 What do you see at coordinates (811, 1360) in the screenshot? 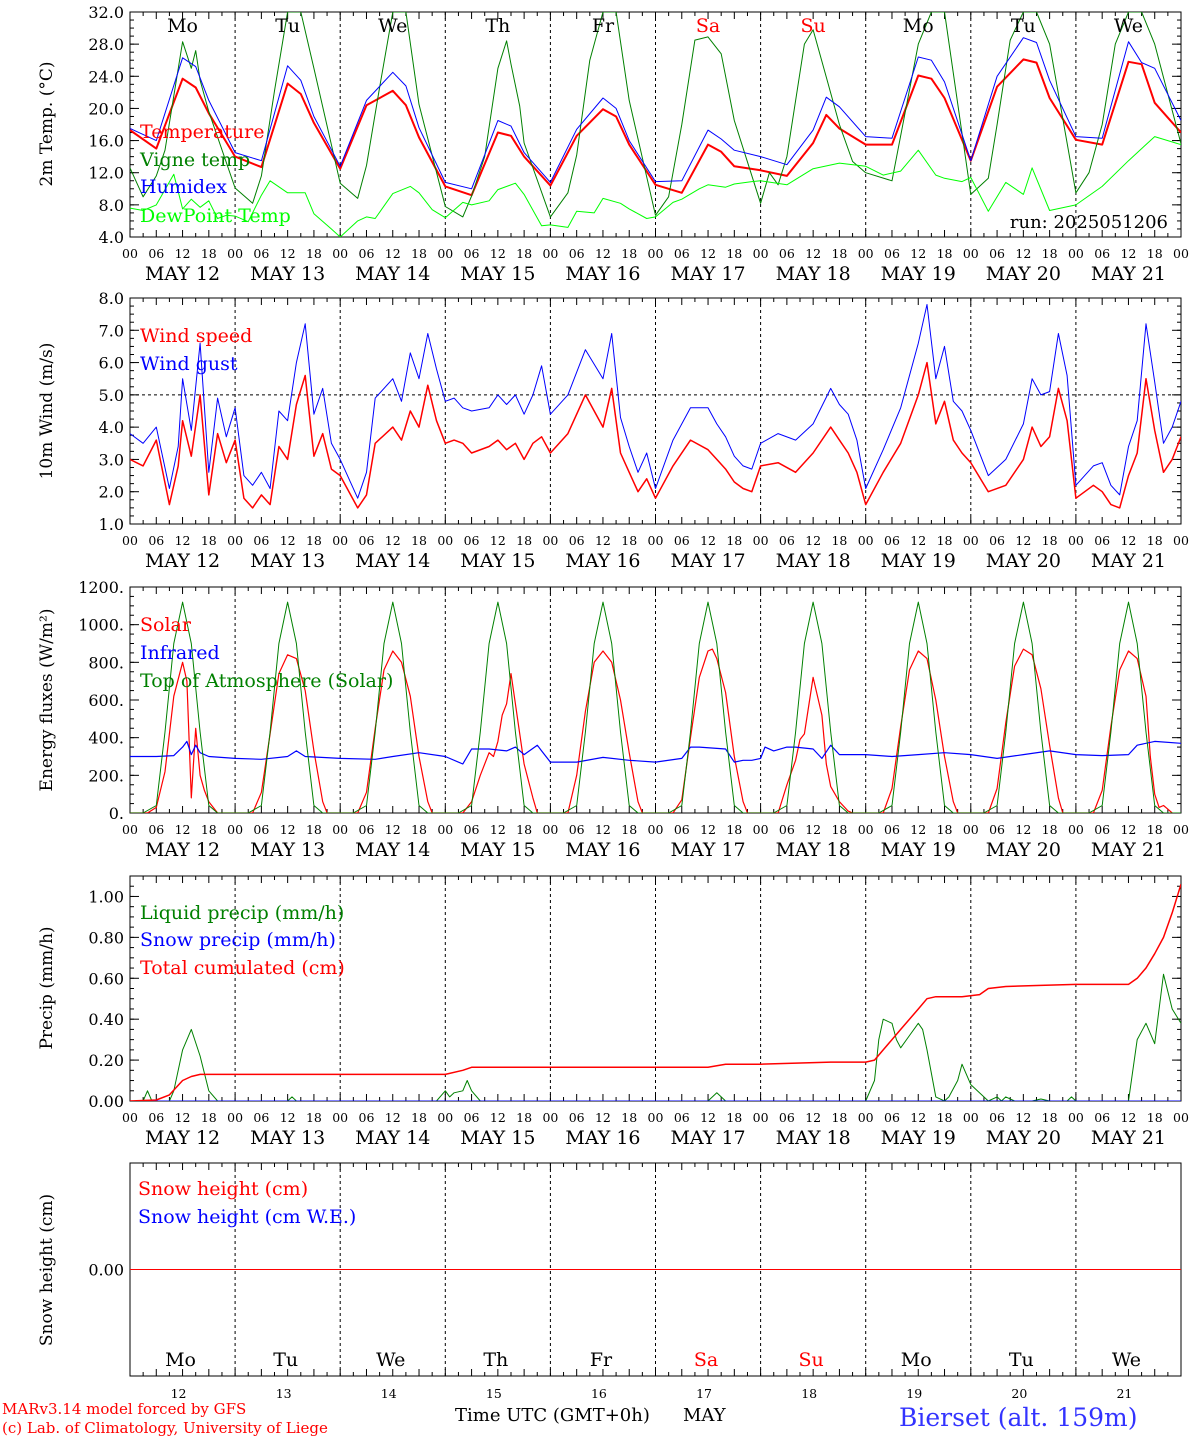
I see `day-name-label: Su` at bounding box center [811, 1360].